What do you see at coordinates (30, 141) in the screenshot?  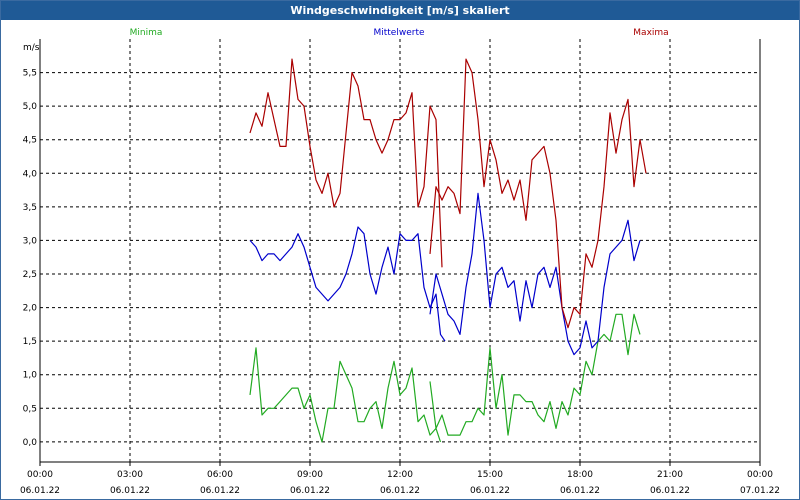 I see `y-tick-label: 4,5` at bounding box center [30, 141].